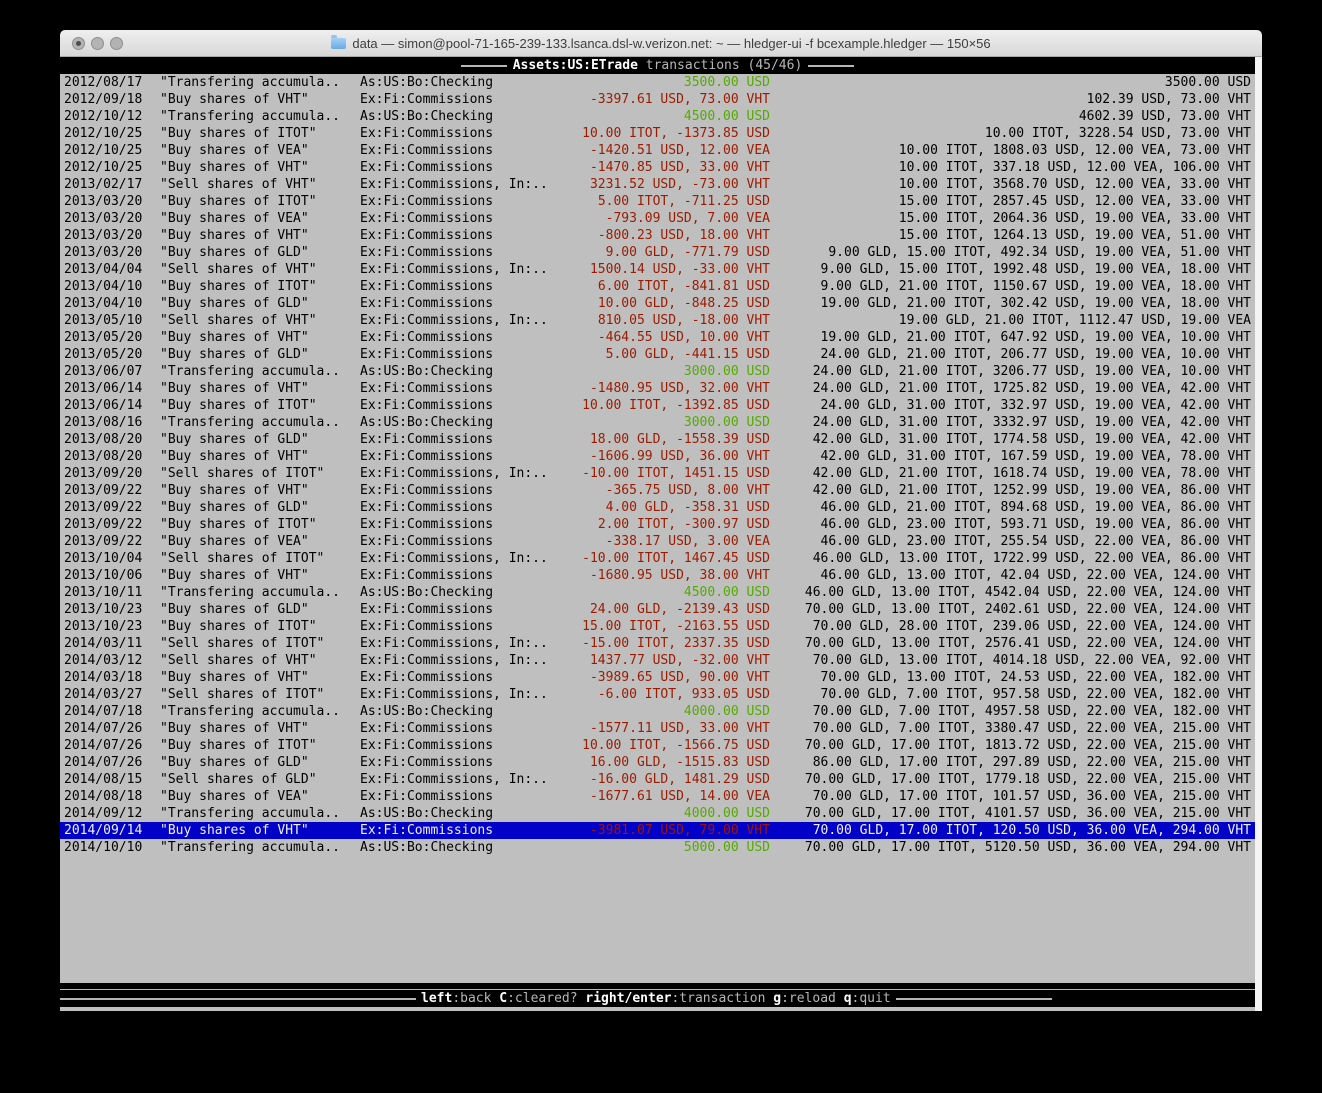 The image size is (1322, 1093). What do you see at coordinates (242, 558) in the screenshot?
I see `tx-description: "Sell shares of ITOT"` at bounding box center [242, 558].